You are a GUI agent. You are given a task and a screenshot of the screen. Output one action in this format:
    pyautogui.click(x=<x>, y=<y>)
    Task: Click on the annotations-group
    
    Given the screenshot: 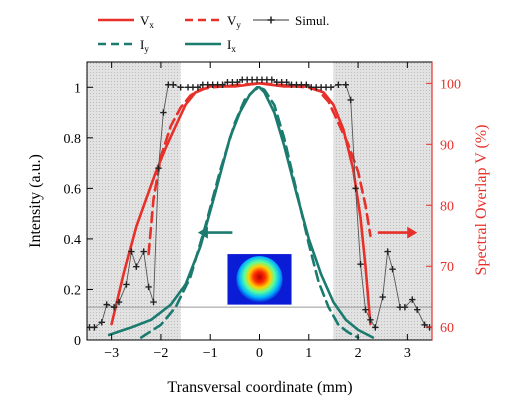 What is the action you would take?
    pyautogui.click(x=307, y=265)
    